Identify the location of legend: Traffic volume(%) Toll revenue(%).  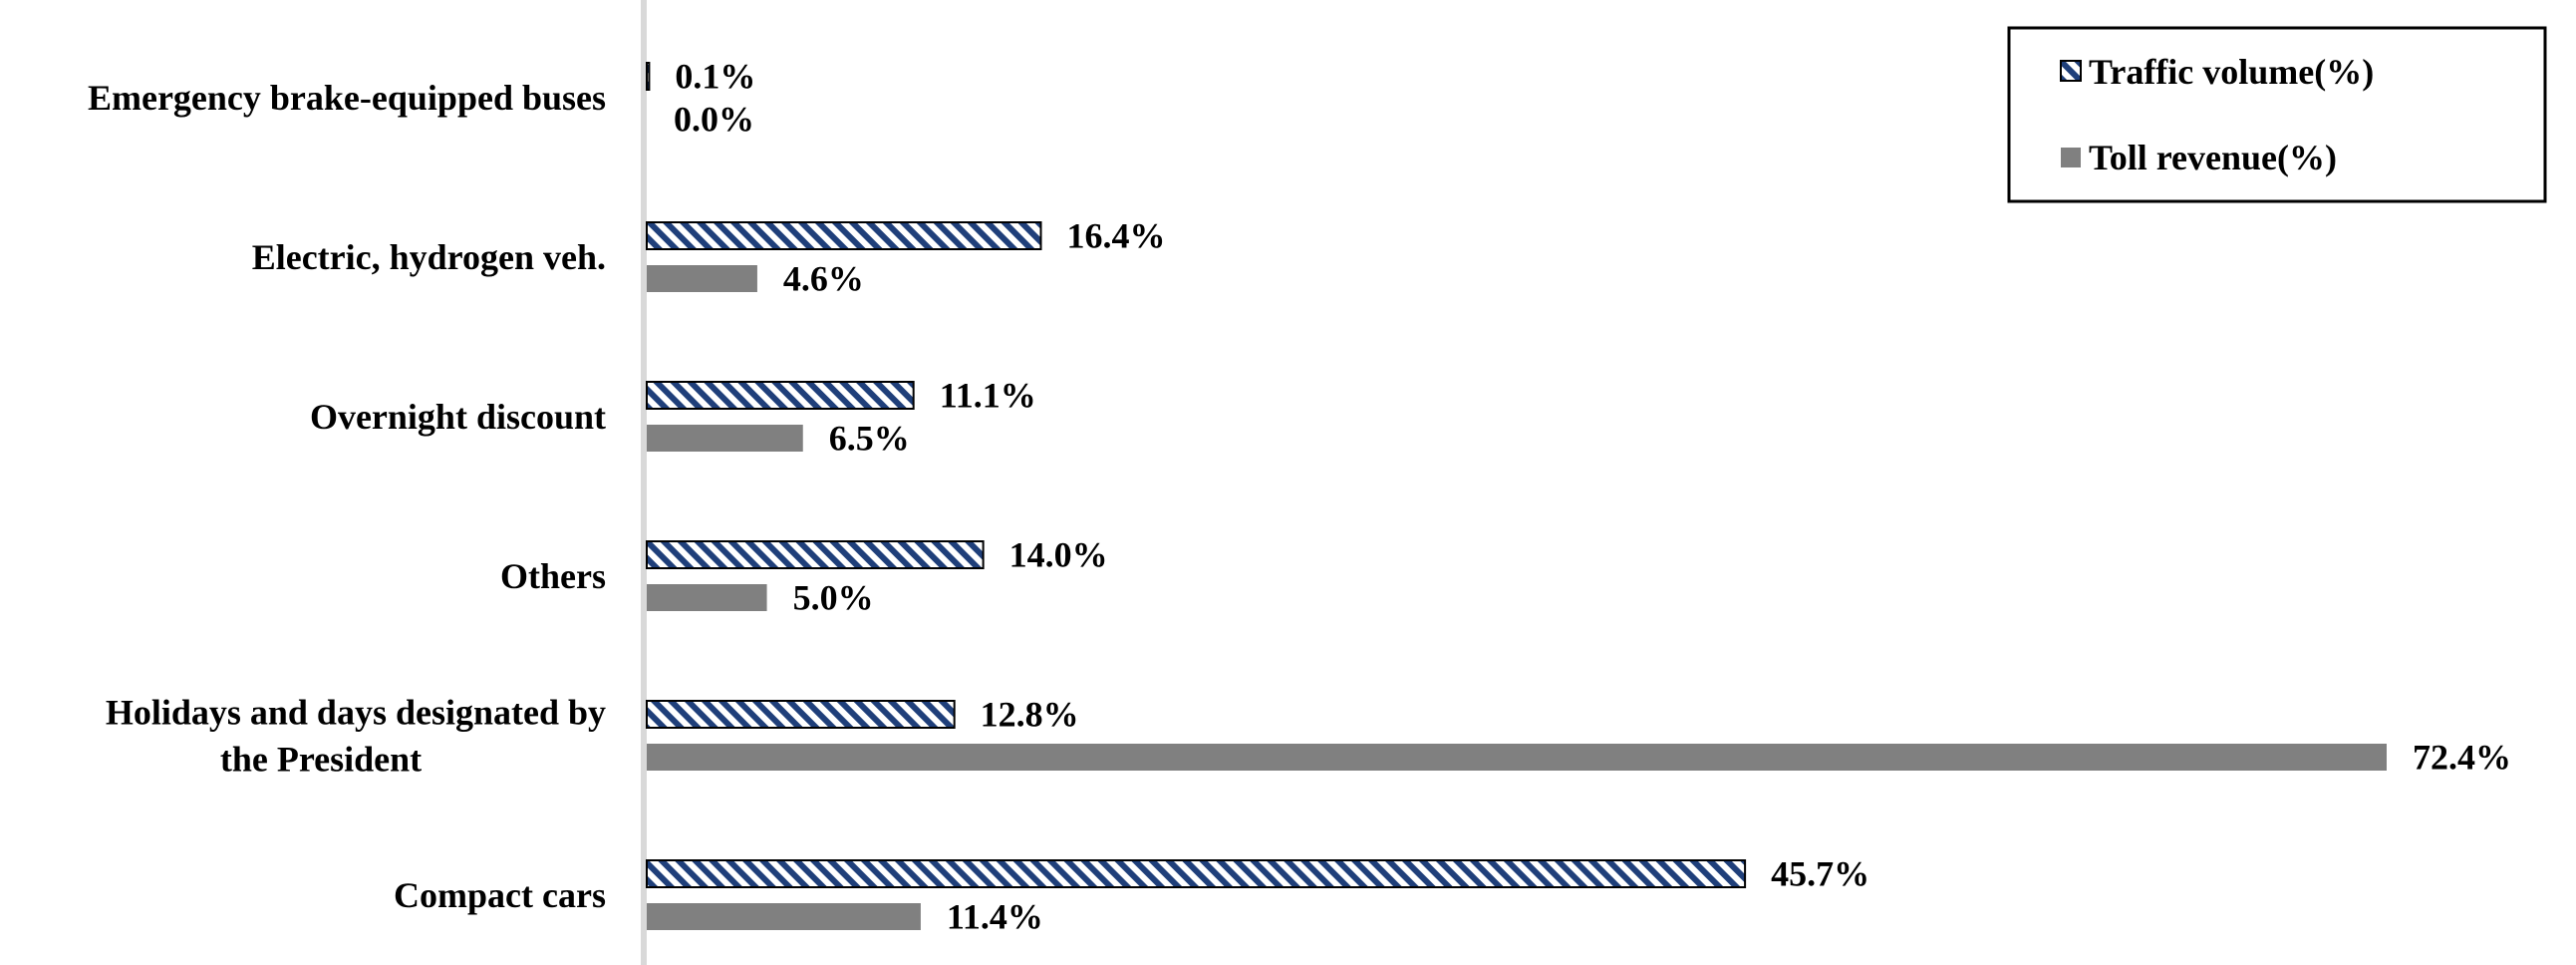
(2277, 114).